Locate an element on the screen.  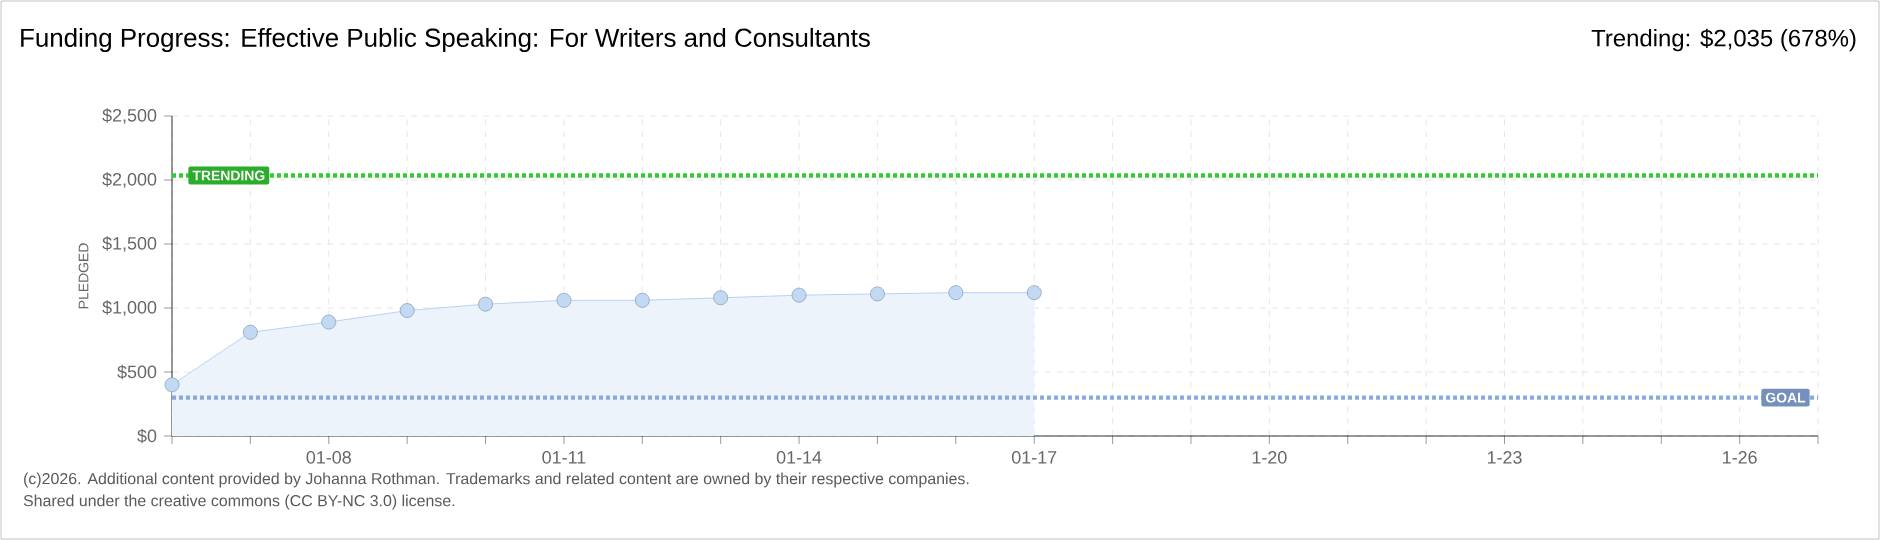
x-tick-label: 01-08 is located at coordinates (328, 457).